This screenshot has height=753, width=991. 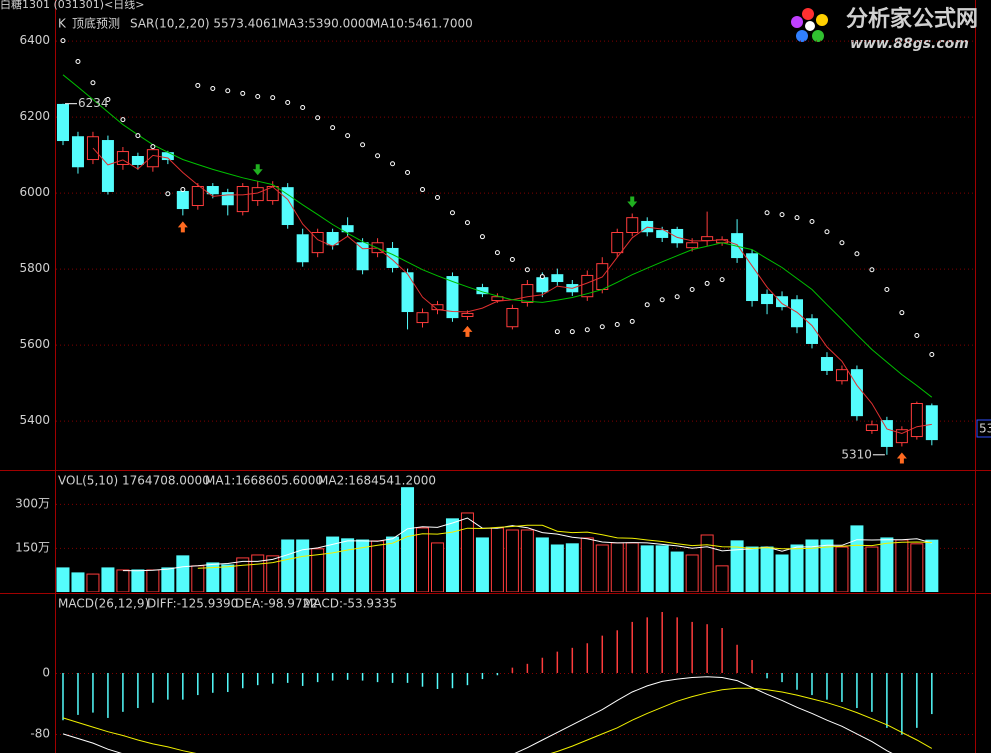 I want to click on legend-entry: MACD(26,12,9), so click(x=103, y=604).